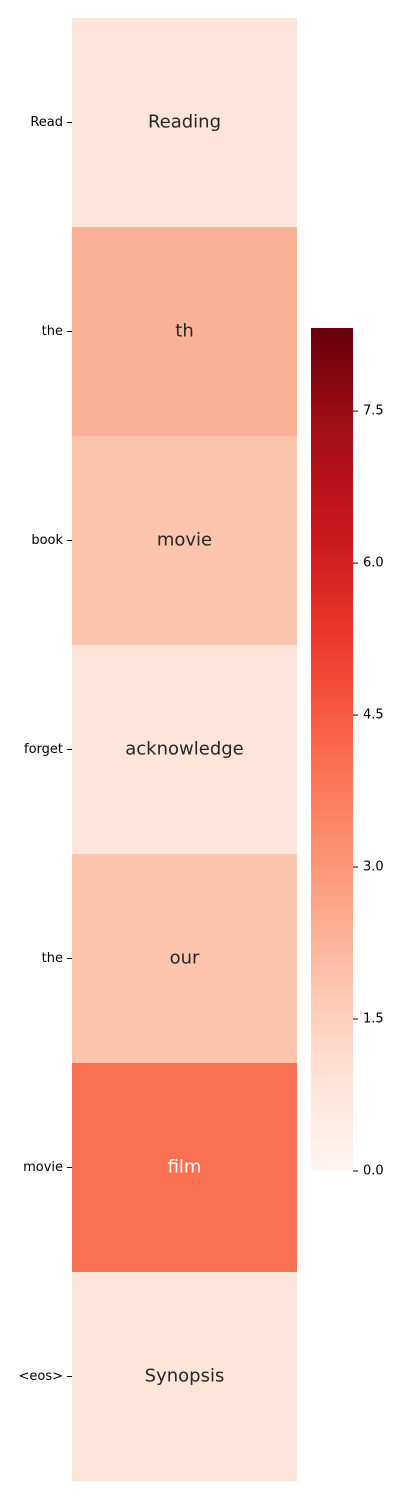 This screenshot has width=400, height=1500. I want to click on y-tick-label: forget, so click(43, 749).